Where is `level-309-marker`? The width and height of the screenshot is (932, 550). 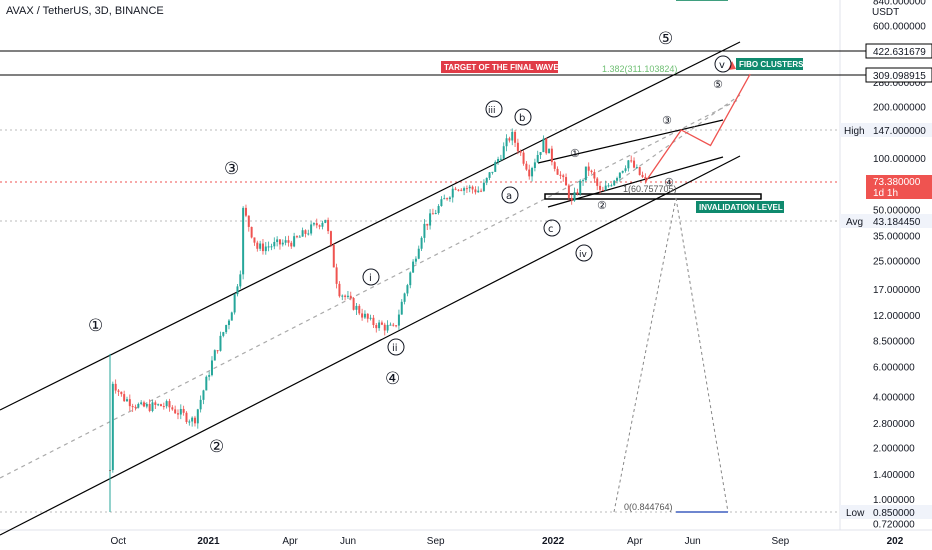
level-309-marker is located at coordinates (898, 75).